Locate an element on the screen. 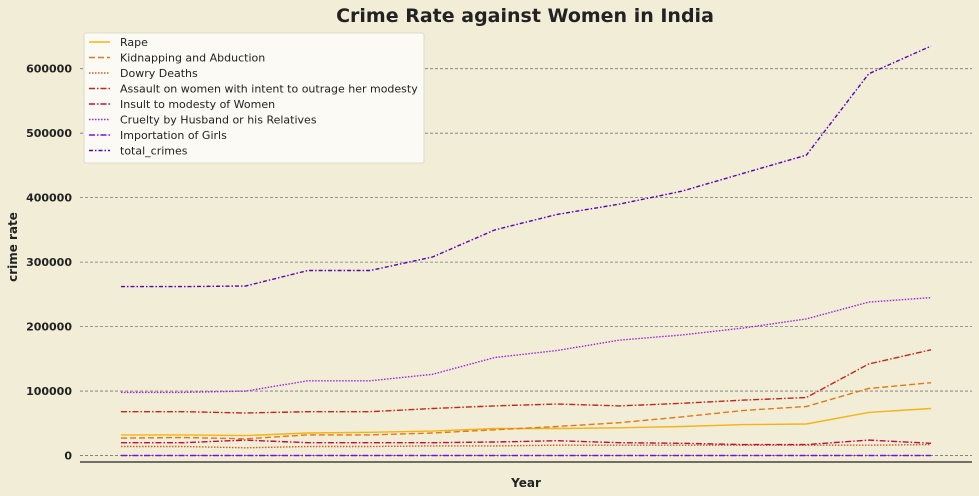 The width and height of the screenshot is (979, 496). legend-label: Importation of Girls is located at coordinates (173, 135).